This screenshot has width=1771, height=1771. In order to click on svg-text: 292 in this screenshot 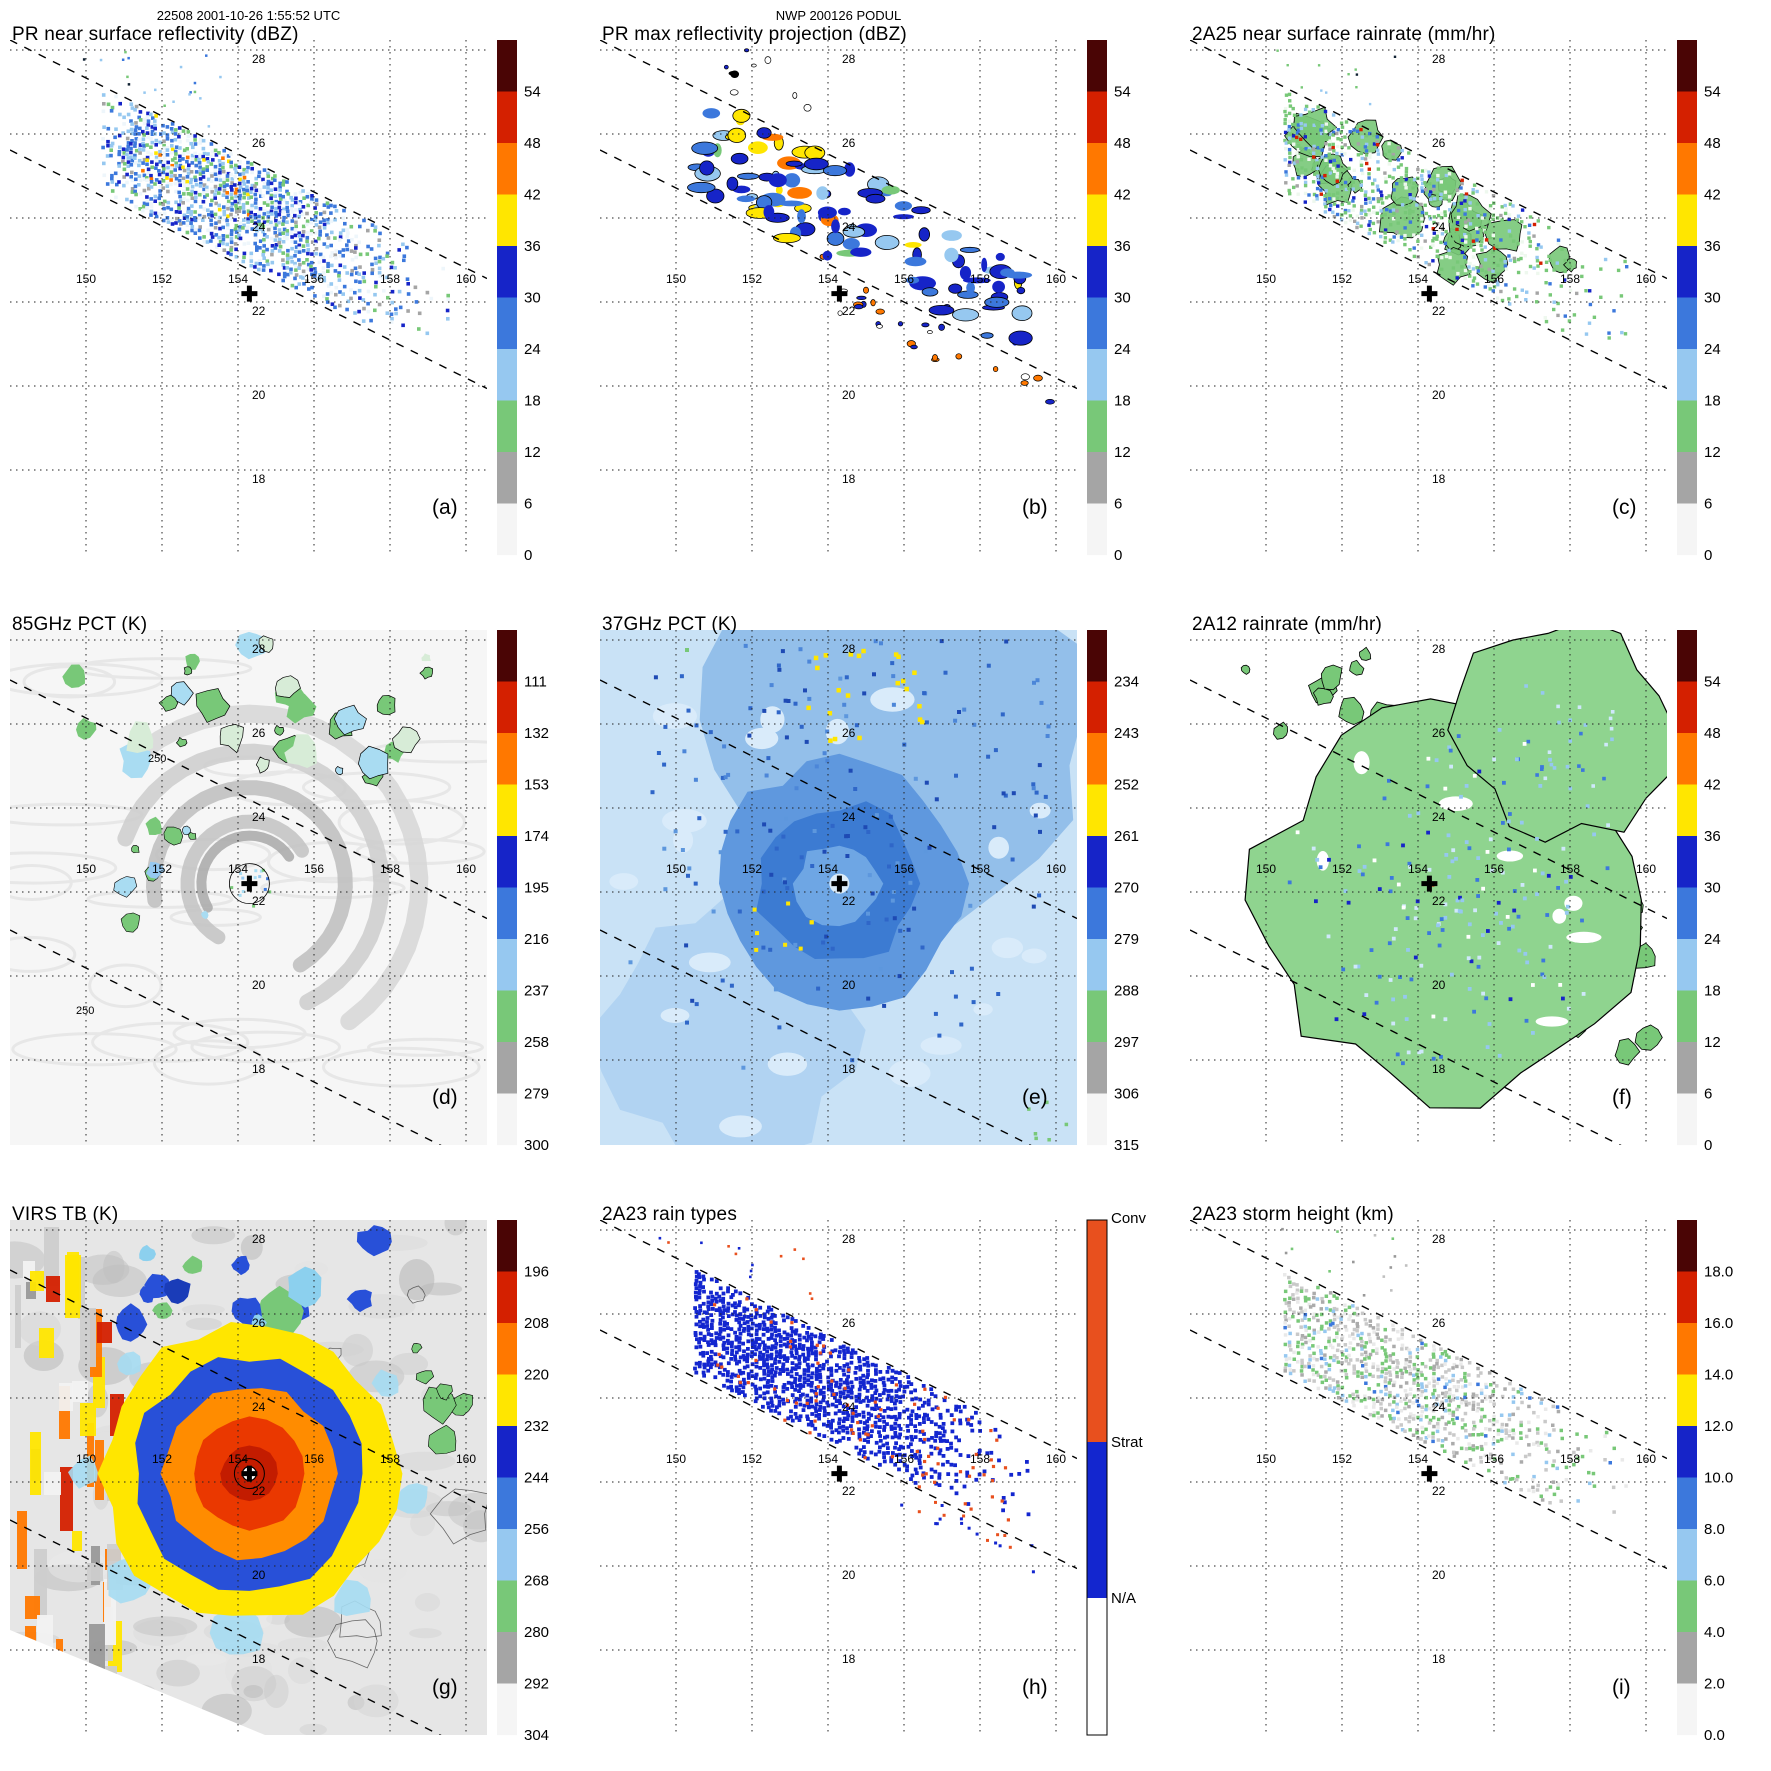, I will do `click(536, 1684)`.